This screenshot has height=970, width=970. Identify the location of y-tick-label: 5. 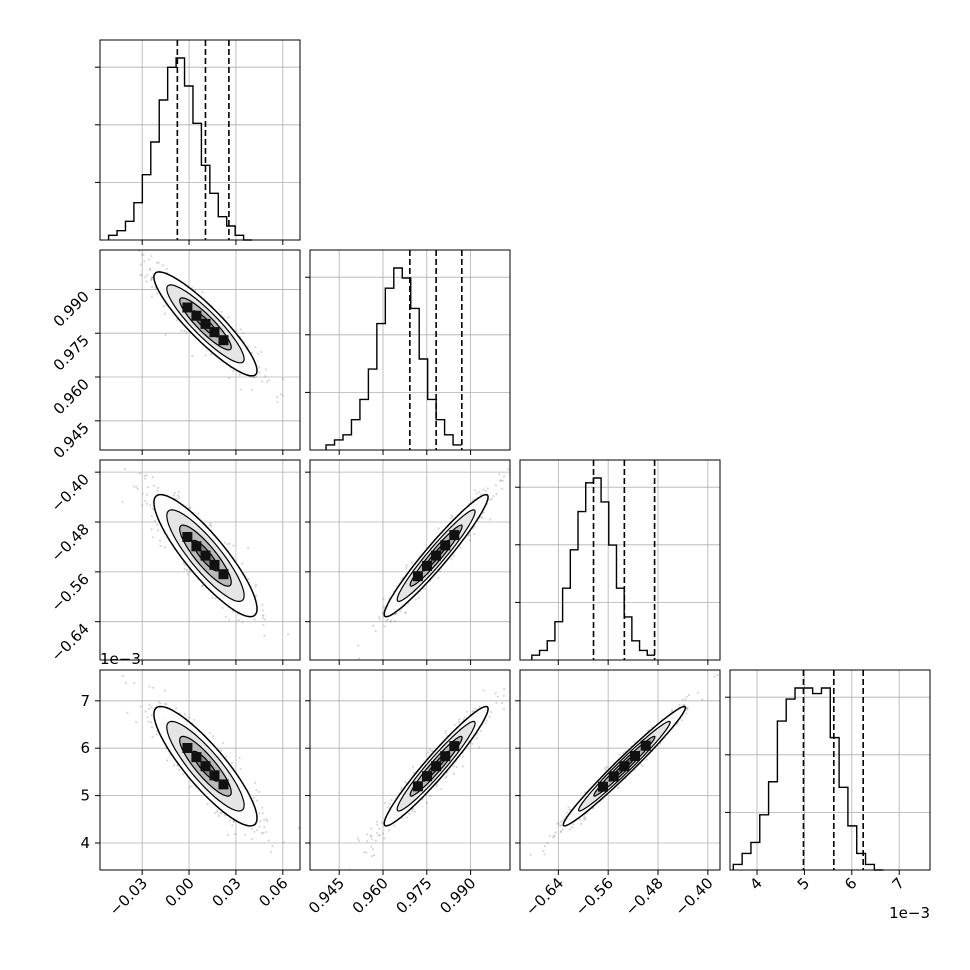
(85, 796).